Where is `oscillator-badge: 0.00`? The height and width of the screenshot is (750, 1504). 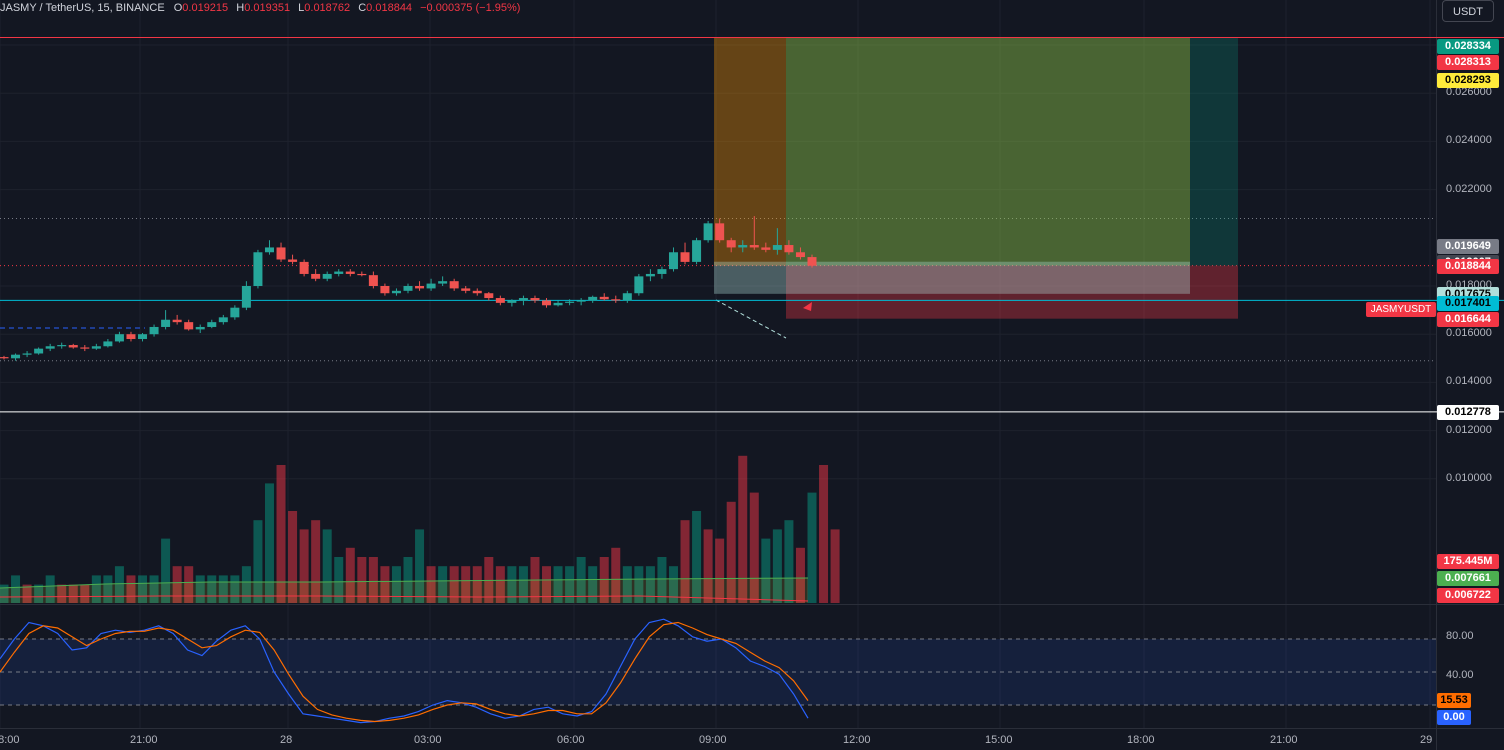
oscillator-badge: 0.00 is located at coordinates (1454, 717).